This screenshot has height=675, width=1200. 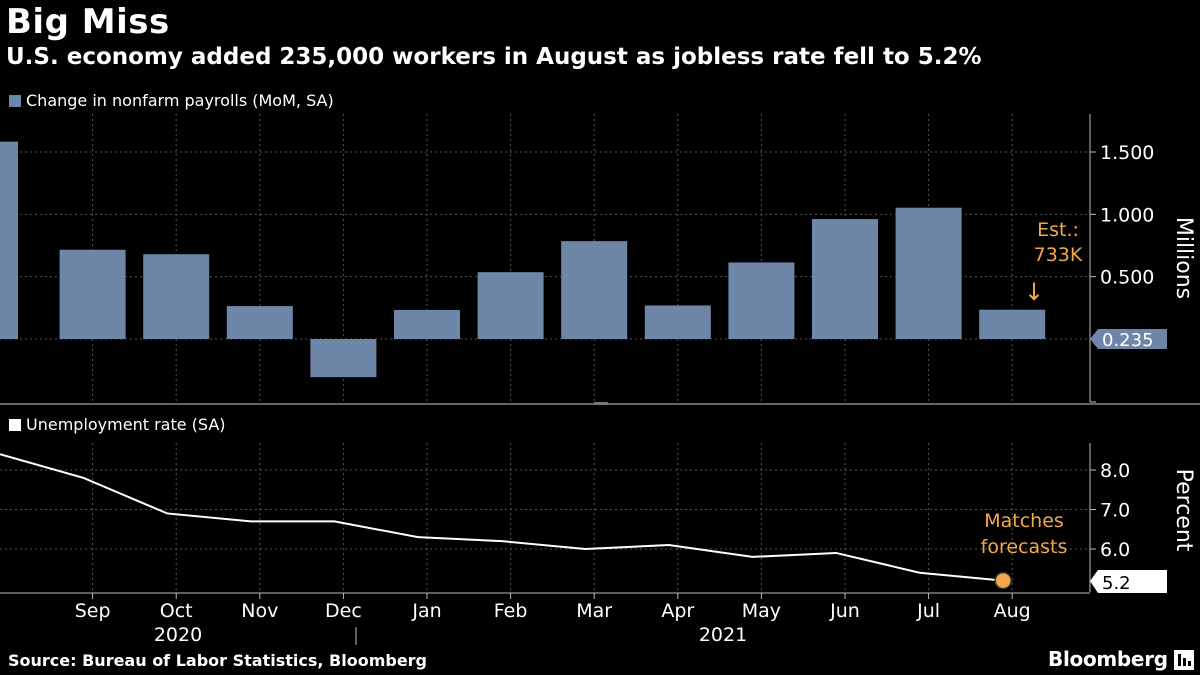 What do you see at coordinates (1115, 471) in the screenshot?
I see `line-ytick-label: 8.0` at bounding box center [1115, 471].